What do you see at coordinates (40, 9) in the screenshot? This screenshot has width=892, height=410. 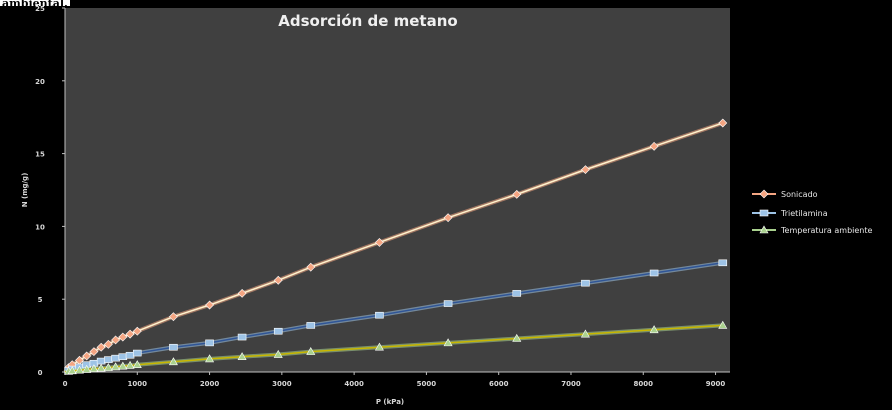 I see `y-tick-label: 25` at bounding box center [40, 9].